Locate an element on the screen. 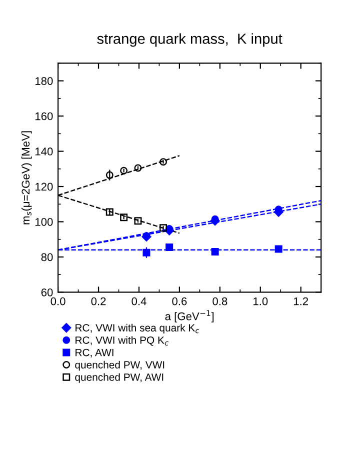 This screenshot has width=354, height=458. legend-label: quenched PW, AWI is located at coordinates (119, 378).